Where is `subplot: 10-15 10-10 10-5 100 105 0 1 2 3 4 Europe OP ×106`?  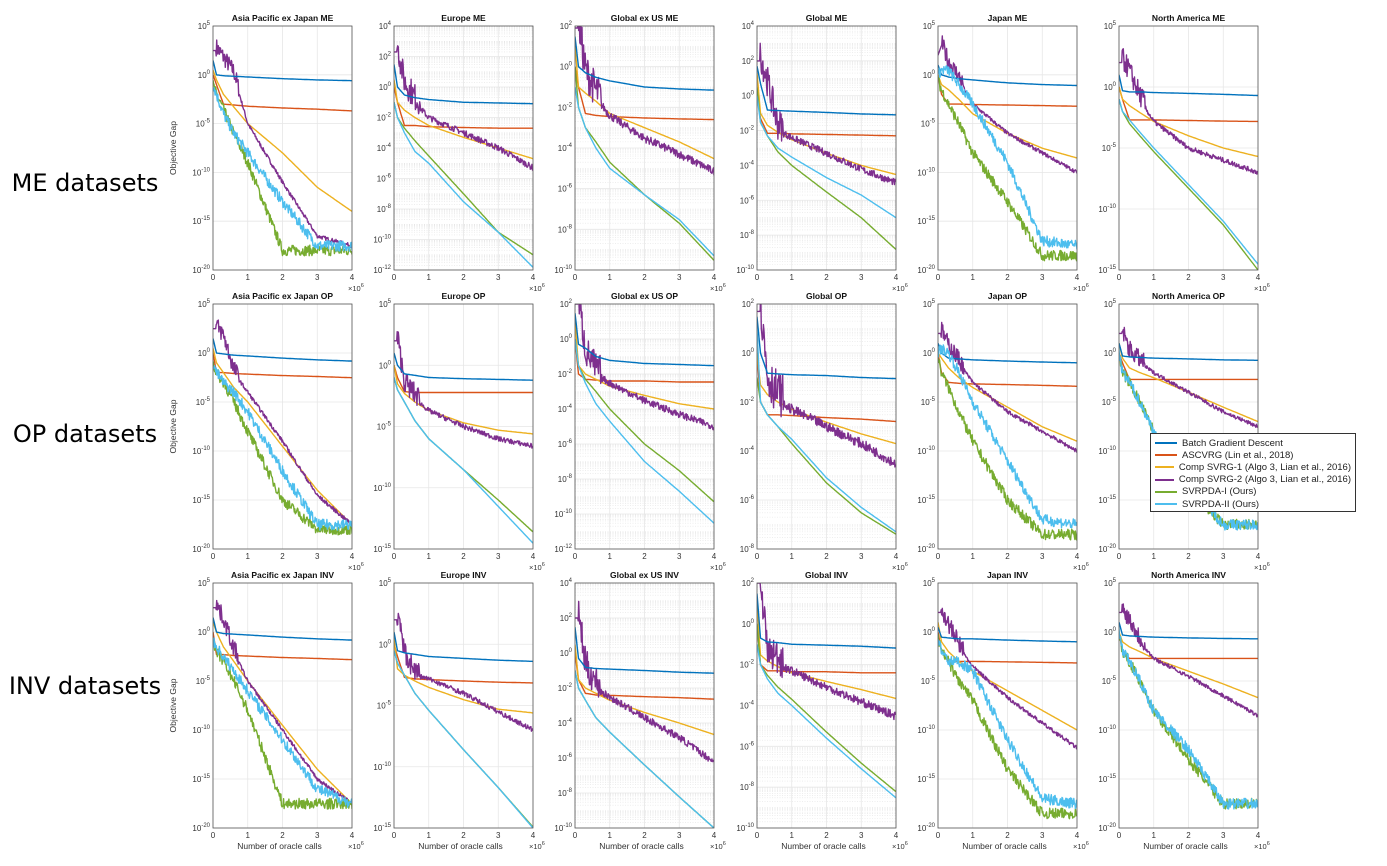 subplot: 10-15 10-10 10-5 100 105 0 1 2 3 4 Europe OP ×106 is located at coordinates (458, 431).